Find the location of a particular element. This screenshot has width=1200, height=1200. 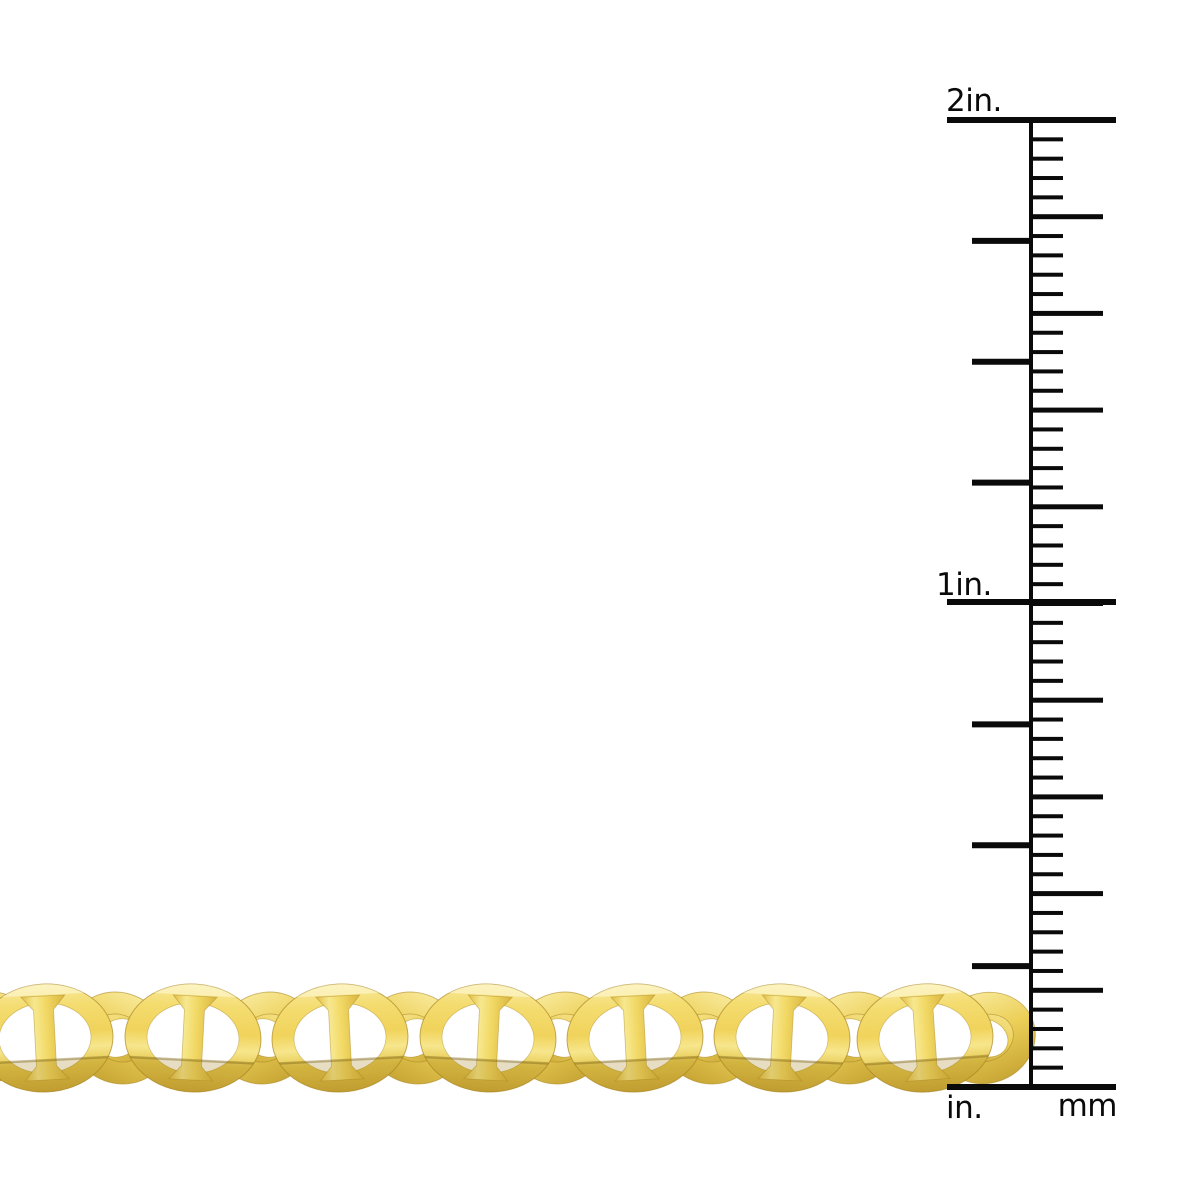

gold-mariner-chain is located at coordinates (518, 1038).